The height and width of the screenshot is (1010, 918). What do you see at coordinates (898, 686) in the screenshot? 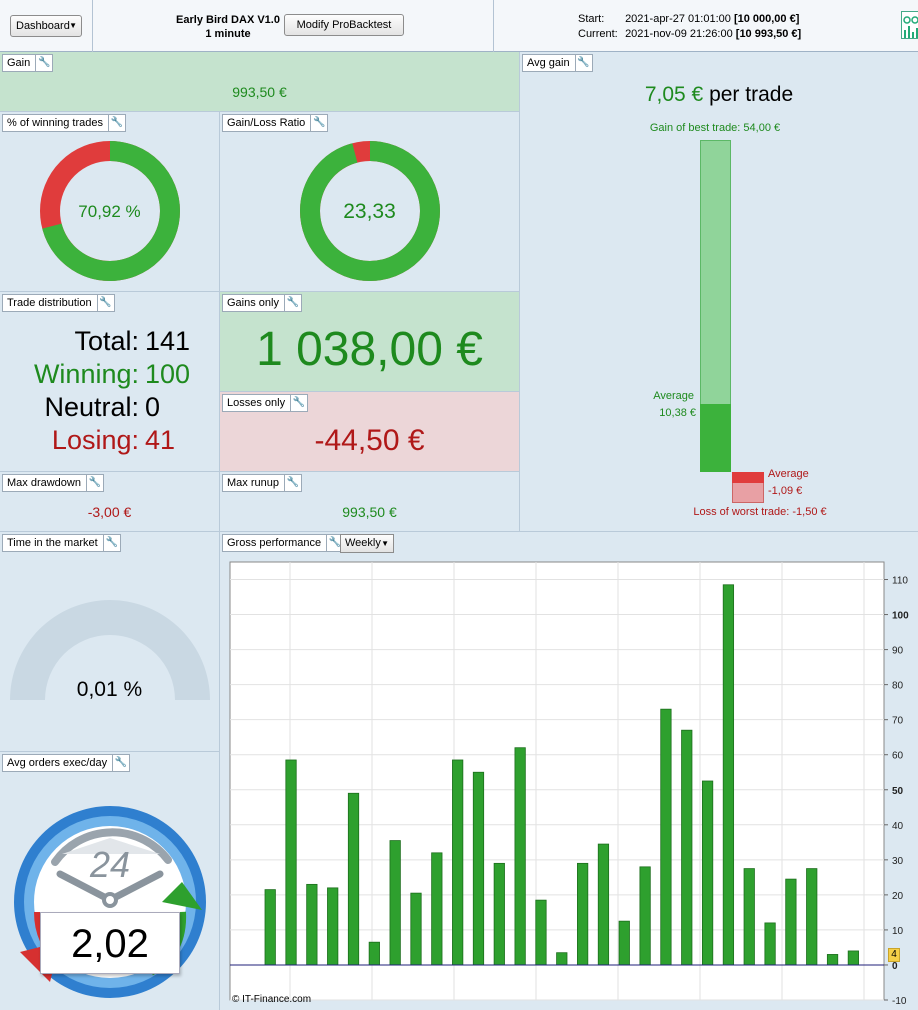
I see `y-tick-label: 80` at bounding box center [898, 686].